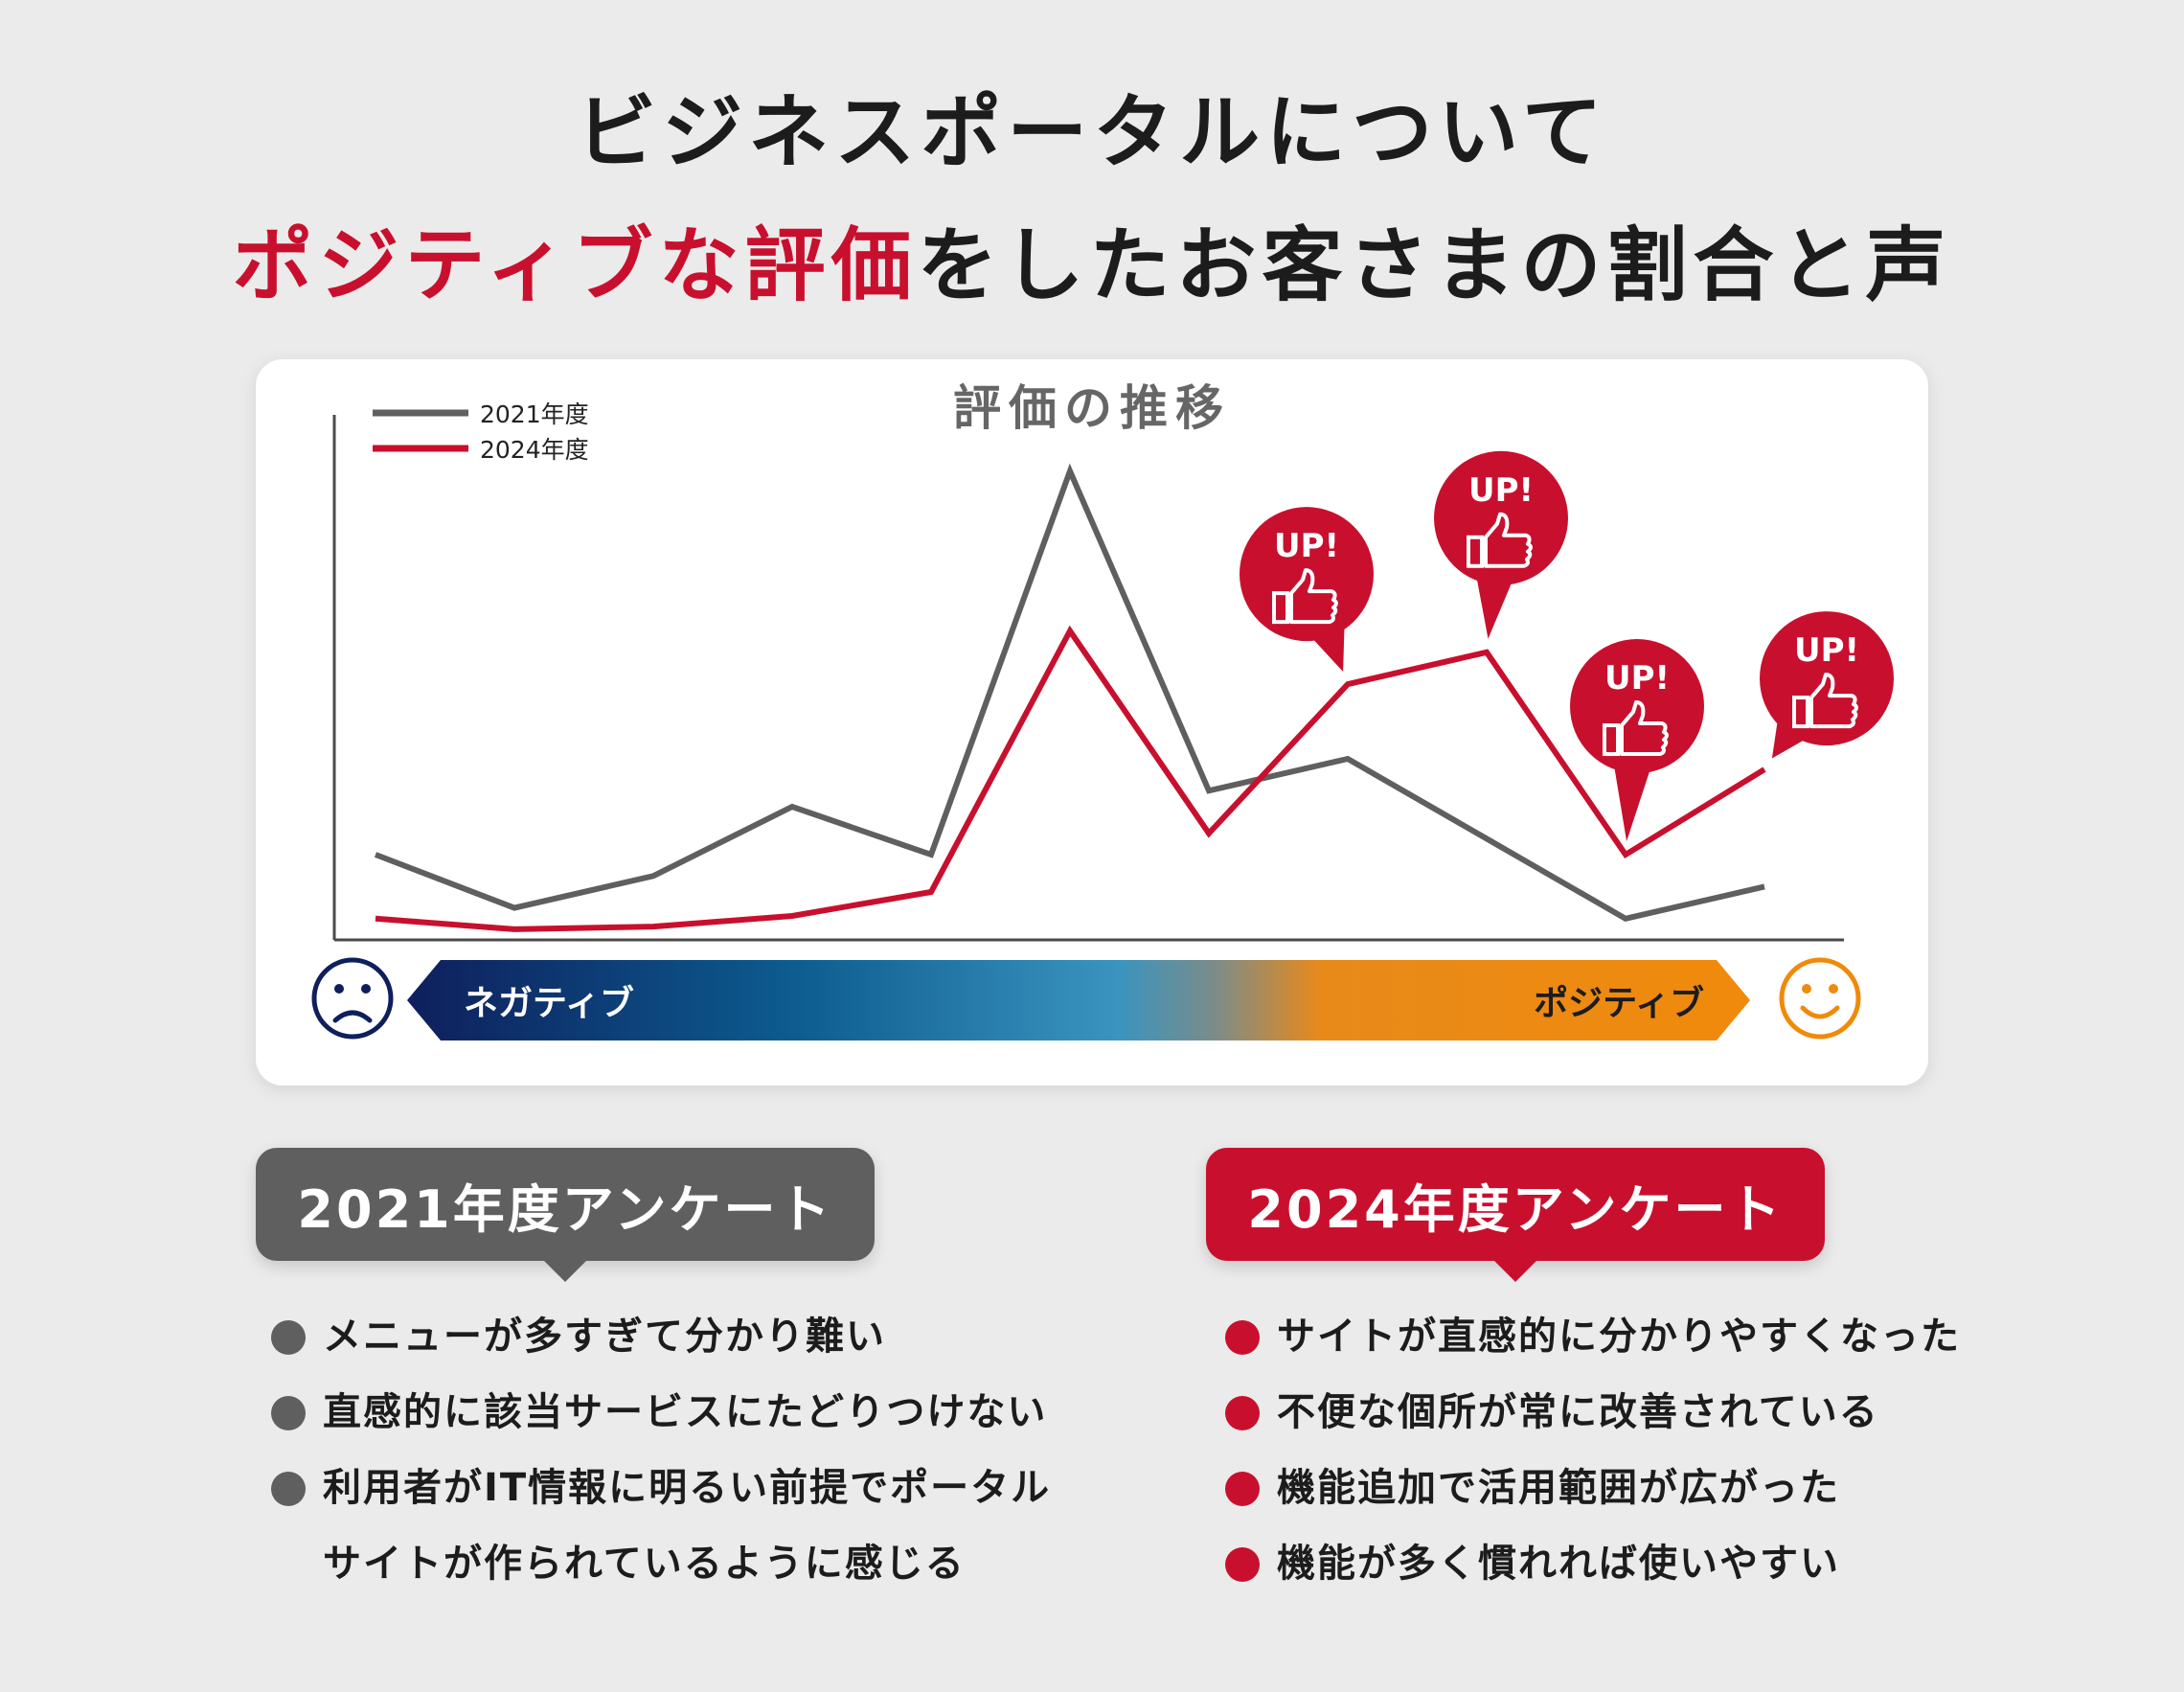 This screenshot has height=1692, width=2184. Describe the element at coordinates (1434, 265) in the screenshot. I see `title-line-2-text: をしたお客さまの割合と声` at that location.